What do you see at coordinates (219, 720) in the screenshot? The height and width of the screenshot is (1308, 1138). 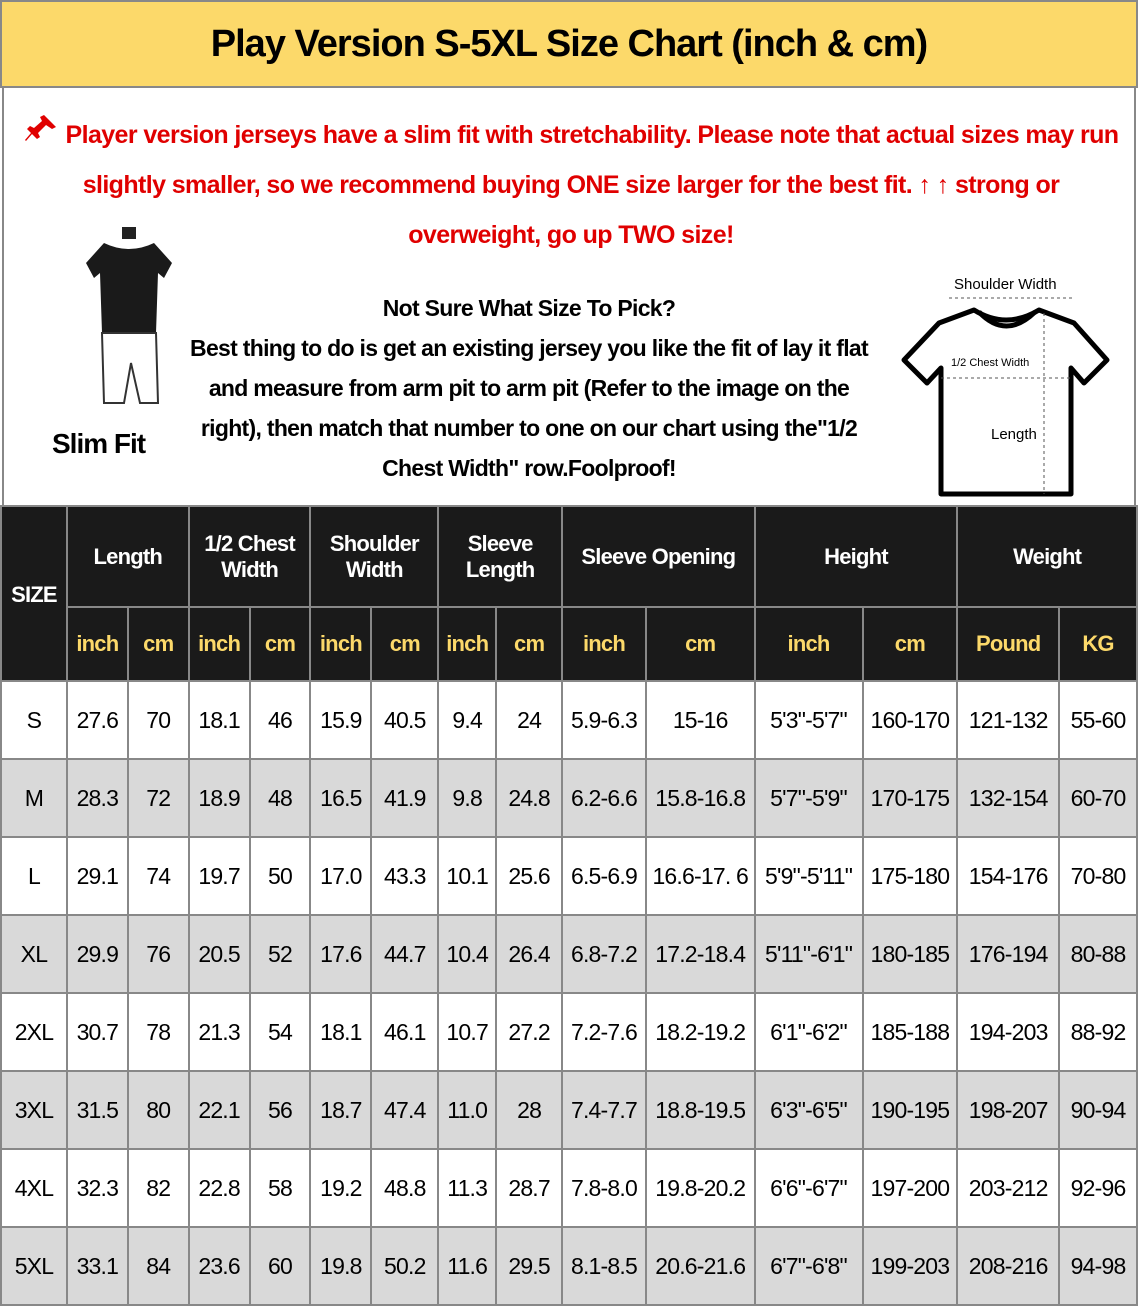 I see `value-cell: 18.1` at bounding box center [219, 720].